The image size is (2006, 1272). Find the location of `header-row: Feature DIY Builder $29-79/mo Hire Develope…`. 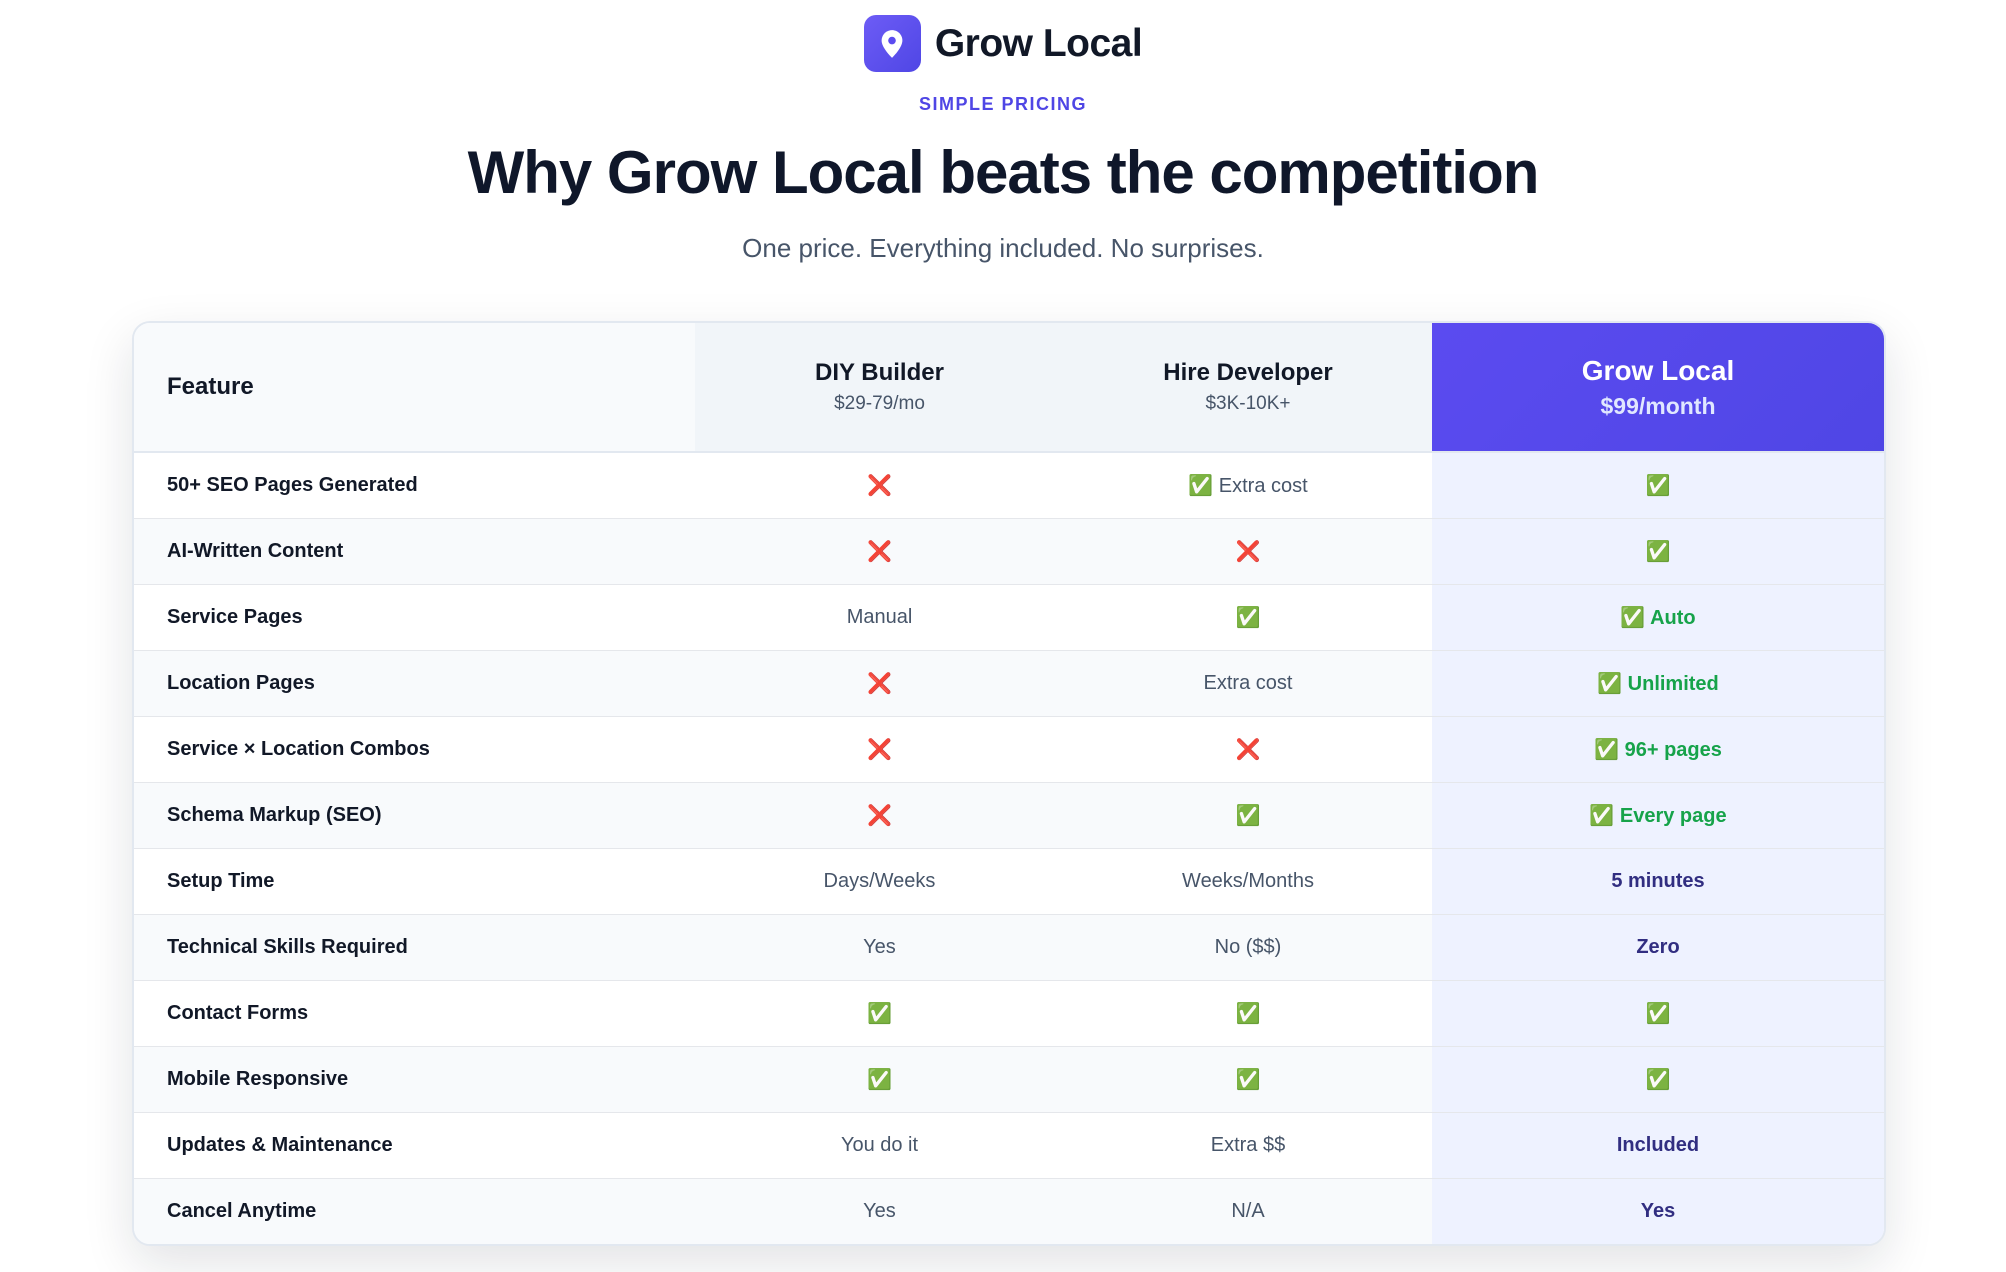

header-row: Feature DIY Builder $29-79/mo Hire Develope… is located at coordinates (1009, 388).